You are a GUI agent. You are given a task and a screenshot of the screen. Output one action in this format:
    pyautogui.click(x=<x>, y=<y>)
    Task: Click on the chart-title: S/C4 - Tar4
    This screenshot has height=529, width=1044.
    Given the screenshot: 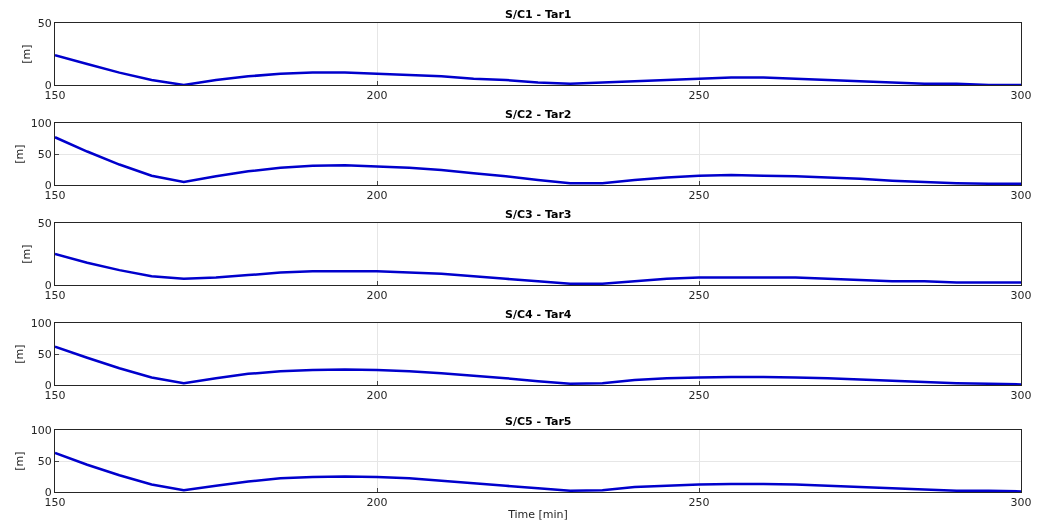 What is the action you would take?
    pyautogui.click(x=538, y=314)
    